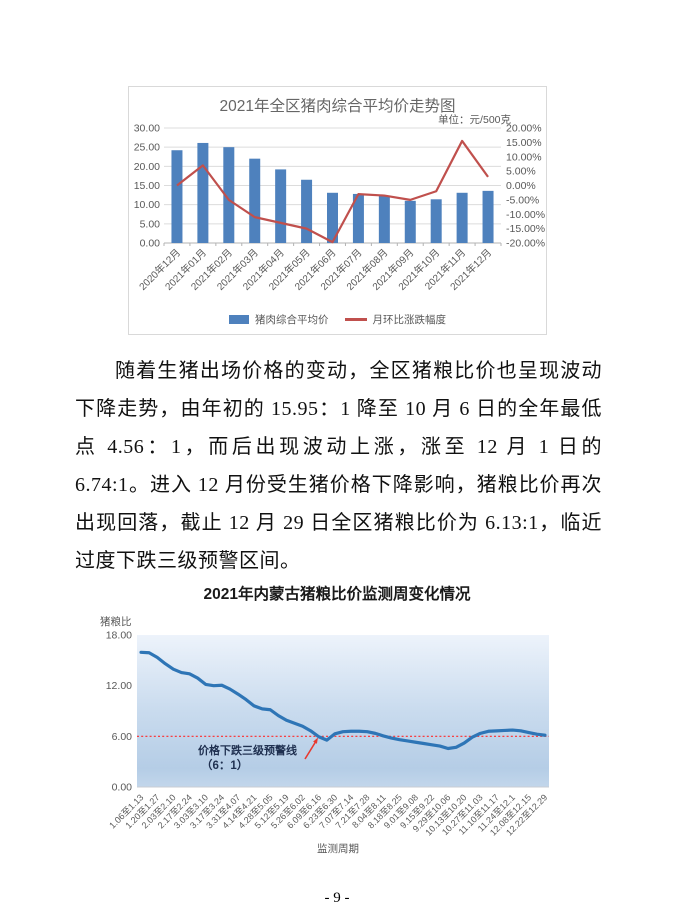 The width and height of the screenshot is (674, 922). I want to click on axis-tick-label: 0.00%, so click(521, 186).